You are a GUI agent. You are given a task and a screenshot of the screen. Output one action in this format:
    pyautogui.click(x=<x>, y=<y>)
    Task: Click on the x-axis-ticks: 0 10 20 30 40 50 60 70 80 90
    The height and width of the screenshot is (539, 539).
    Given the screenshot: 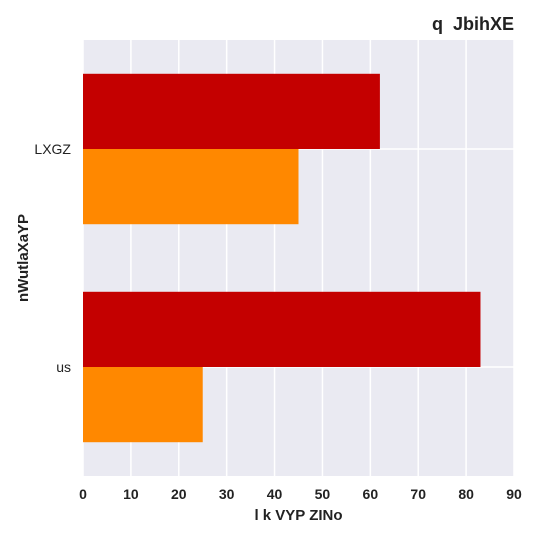 What is the action you would take?
    pyautogui.click(x=300, y=494)
    